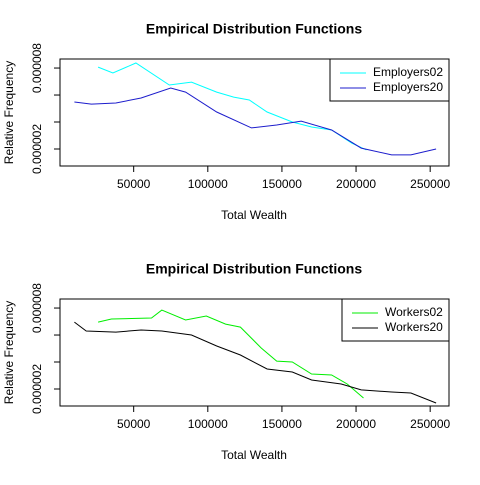 This screenshot has height=485, width=480. Describe the element at coordinates (414, 312) in the screenshot. I see `legend-label: Workers02` at that location.